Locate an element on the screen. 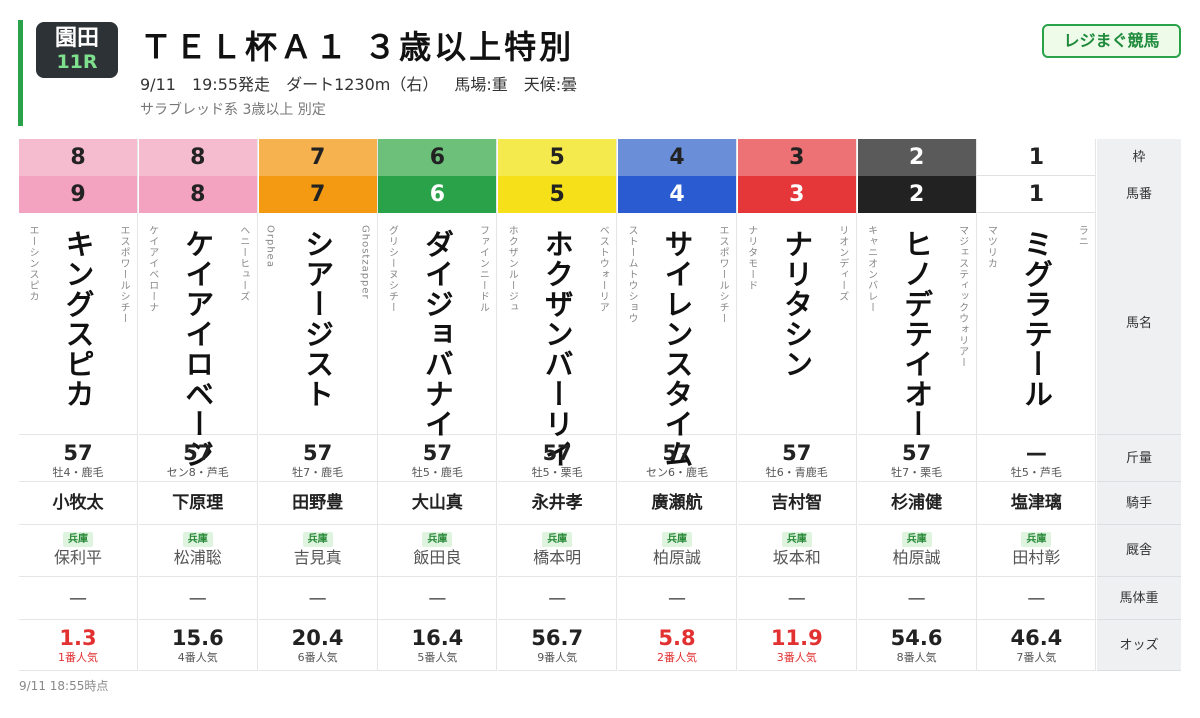 The image size is (1200, 718). sex-age-color: 牡7・栗毛 is located at coordinates (917, 472).